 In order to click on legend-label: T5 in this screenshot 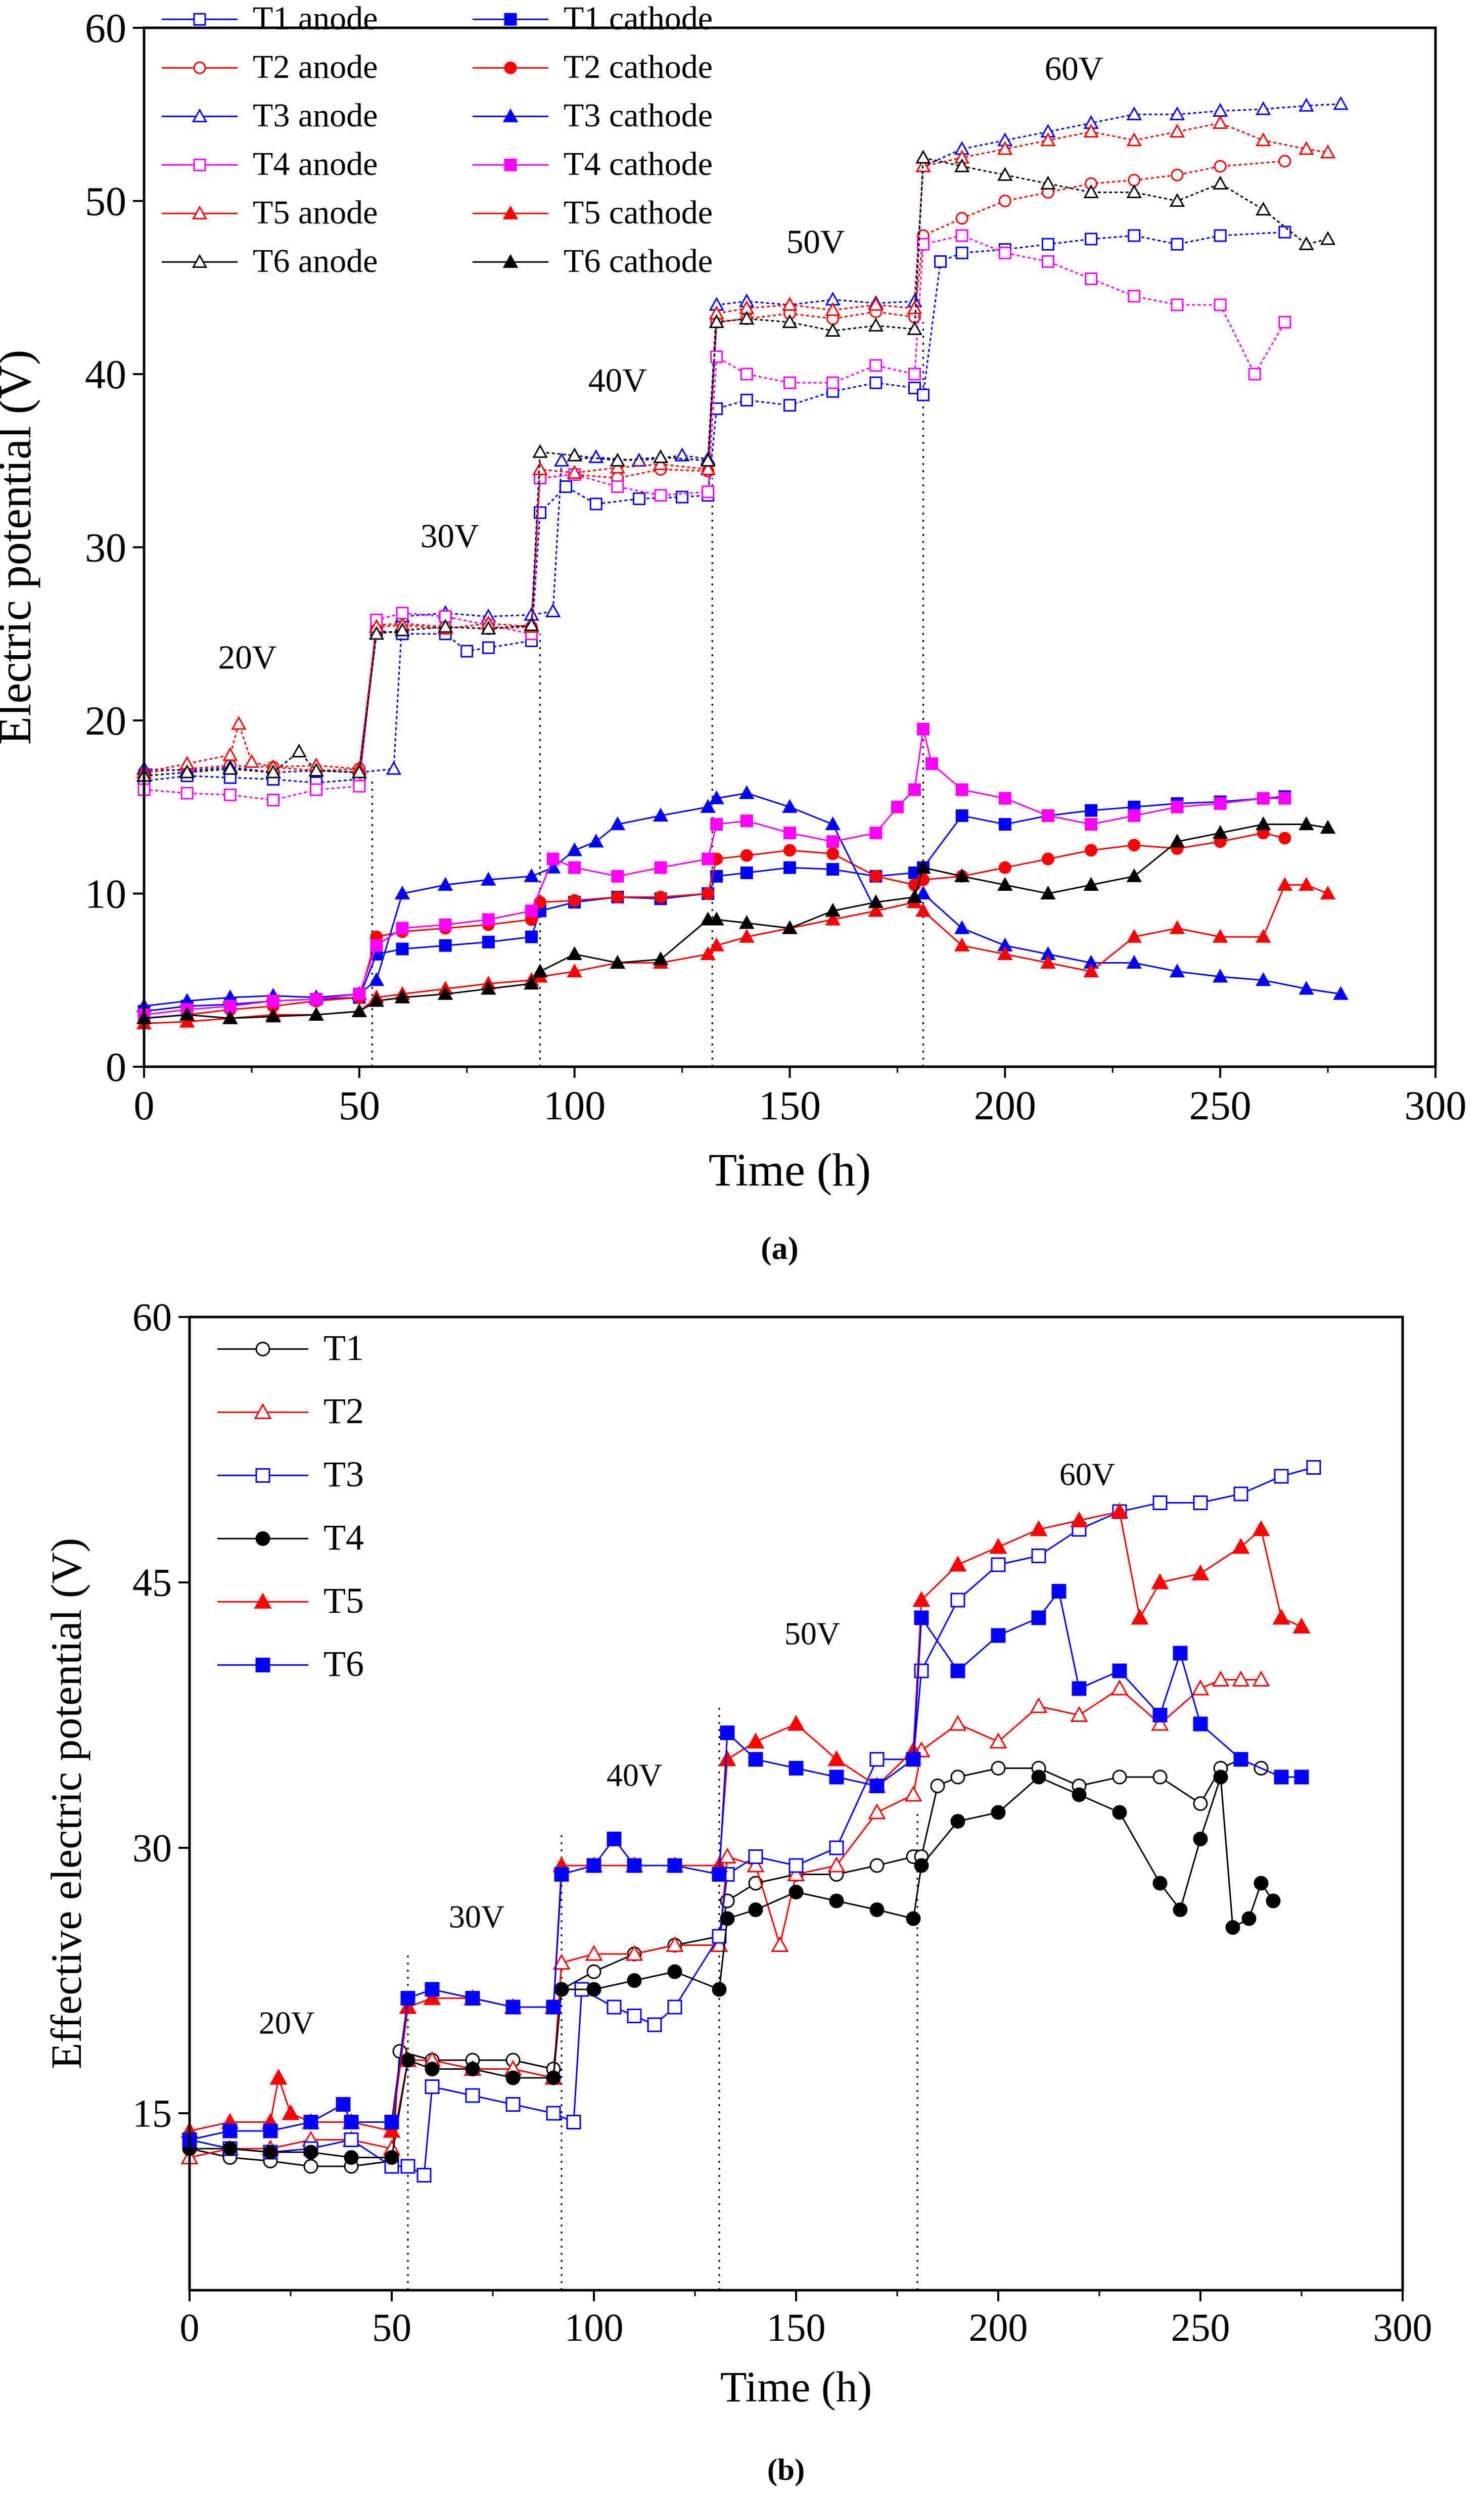, I will do `click(343, 1600)`.